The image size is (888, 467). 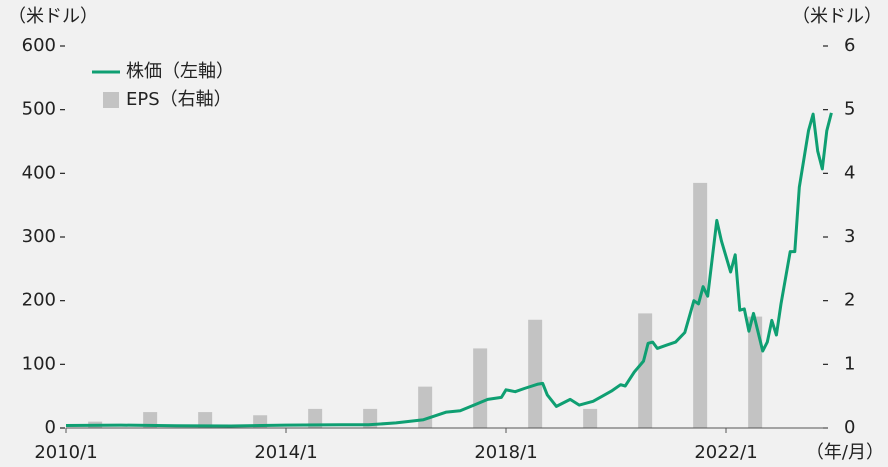 What do you see at coordinates (39, 109) in the screenshot?
I see `y-tick-label: 500` at bounding box center [39, 109].